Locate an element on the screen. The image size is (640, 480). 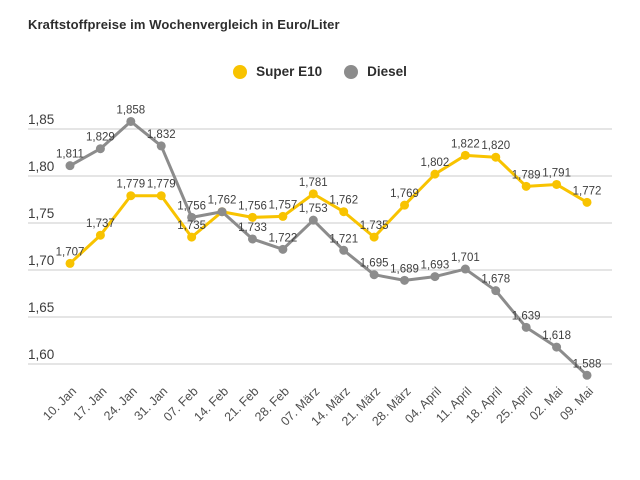
data-point-label-diesel: 1,722 is located at coordinates (282, 238).